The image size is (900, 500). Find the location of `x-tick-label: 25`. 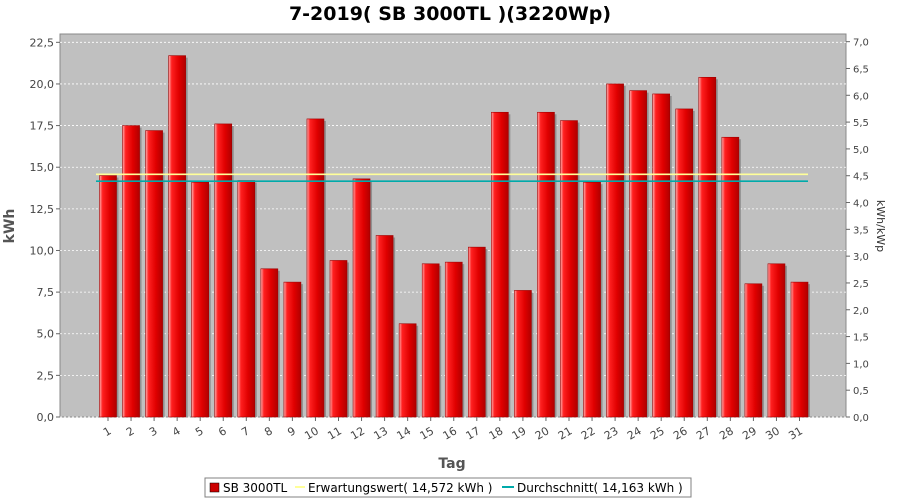

x-tick-label: 25 is located at coordinates (657, 433).